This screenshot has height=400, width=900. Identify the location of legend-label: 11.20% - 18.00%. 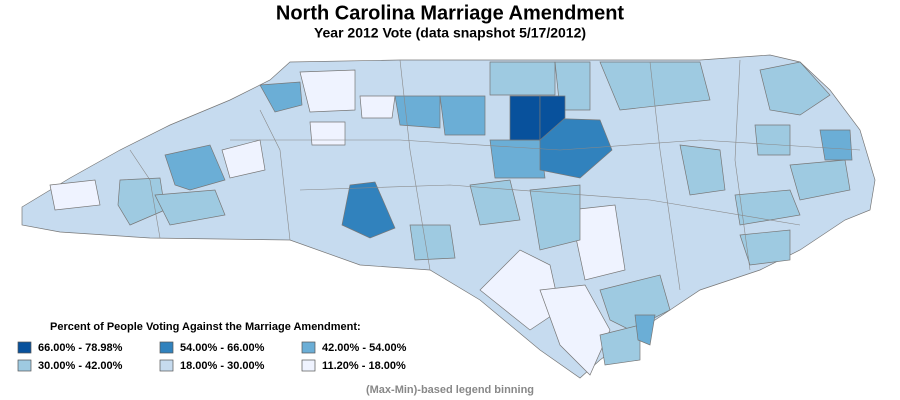
(364, 366).